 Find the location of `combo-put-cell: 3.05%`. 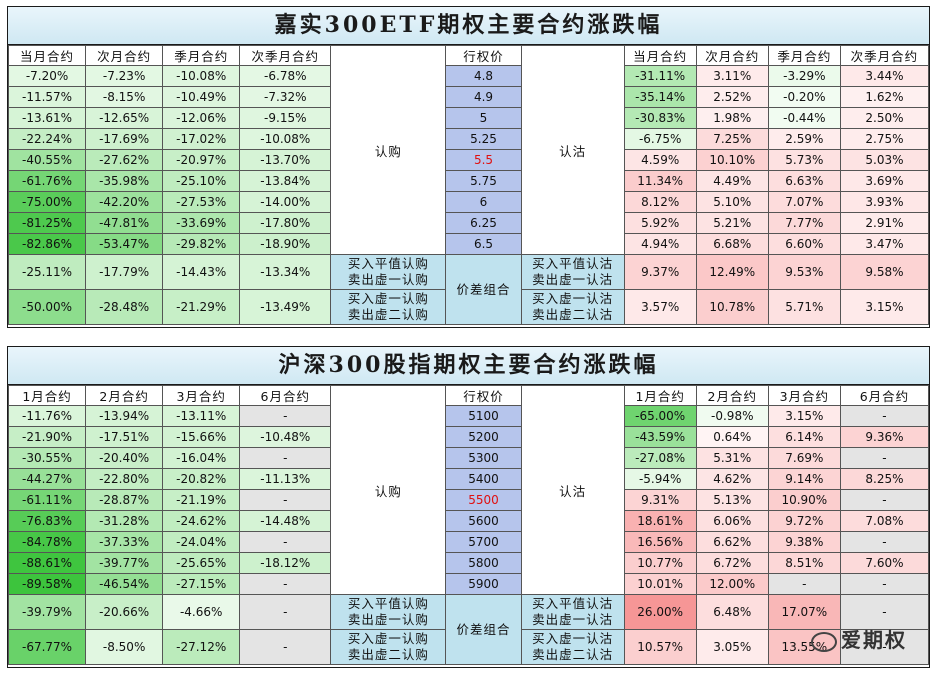

combo-put-cell: 3.05% is located at coordinates (732, 647).